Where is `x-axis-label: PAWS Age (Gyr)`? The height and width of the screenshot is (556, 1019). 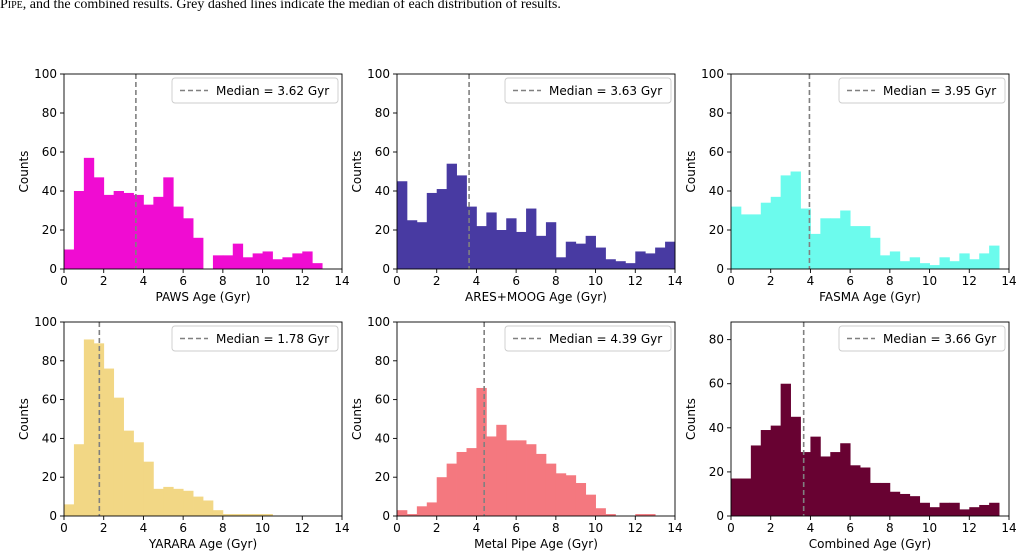 x-axis-label: PAWS Age (Gyr) is located at coordinates (202, 297).